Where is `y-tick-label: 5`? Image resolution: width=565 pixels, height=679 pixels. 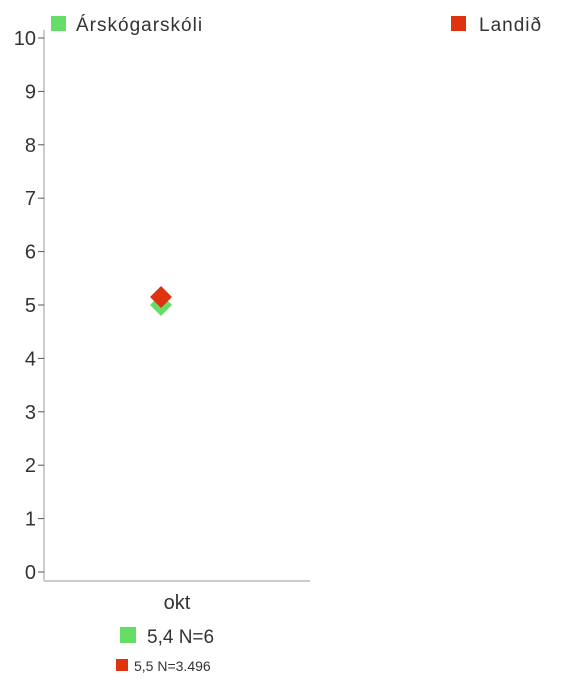 y-tick-label: 5 is located at coordinates (30, 306).